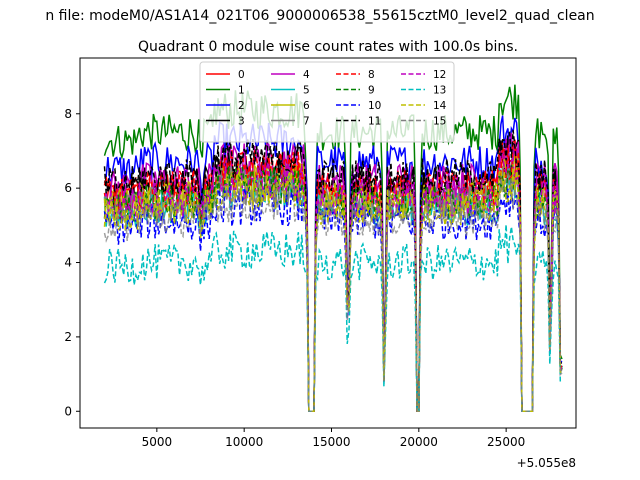  I want to click on y-tick-label: 8, so click(68, 114).